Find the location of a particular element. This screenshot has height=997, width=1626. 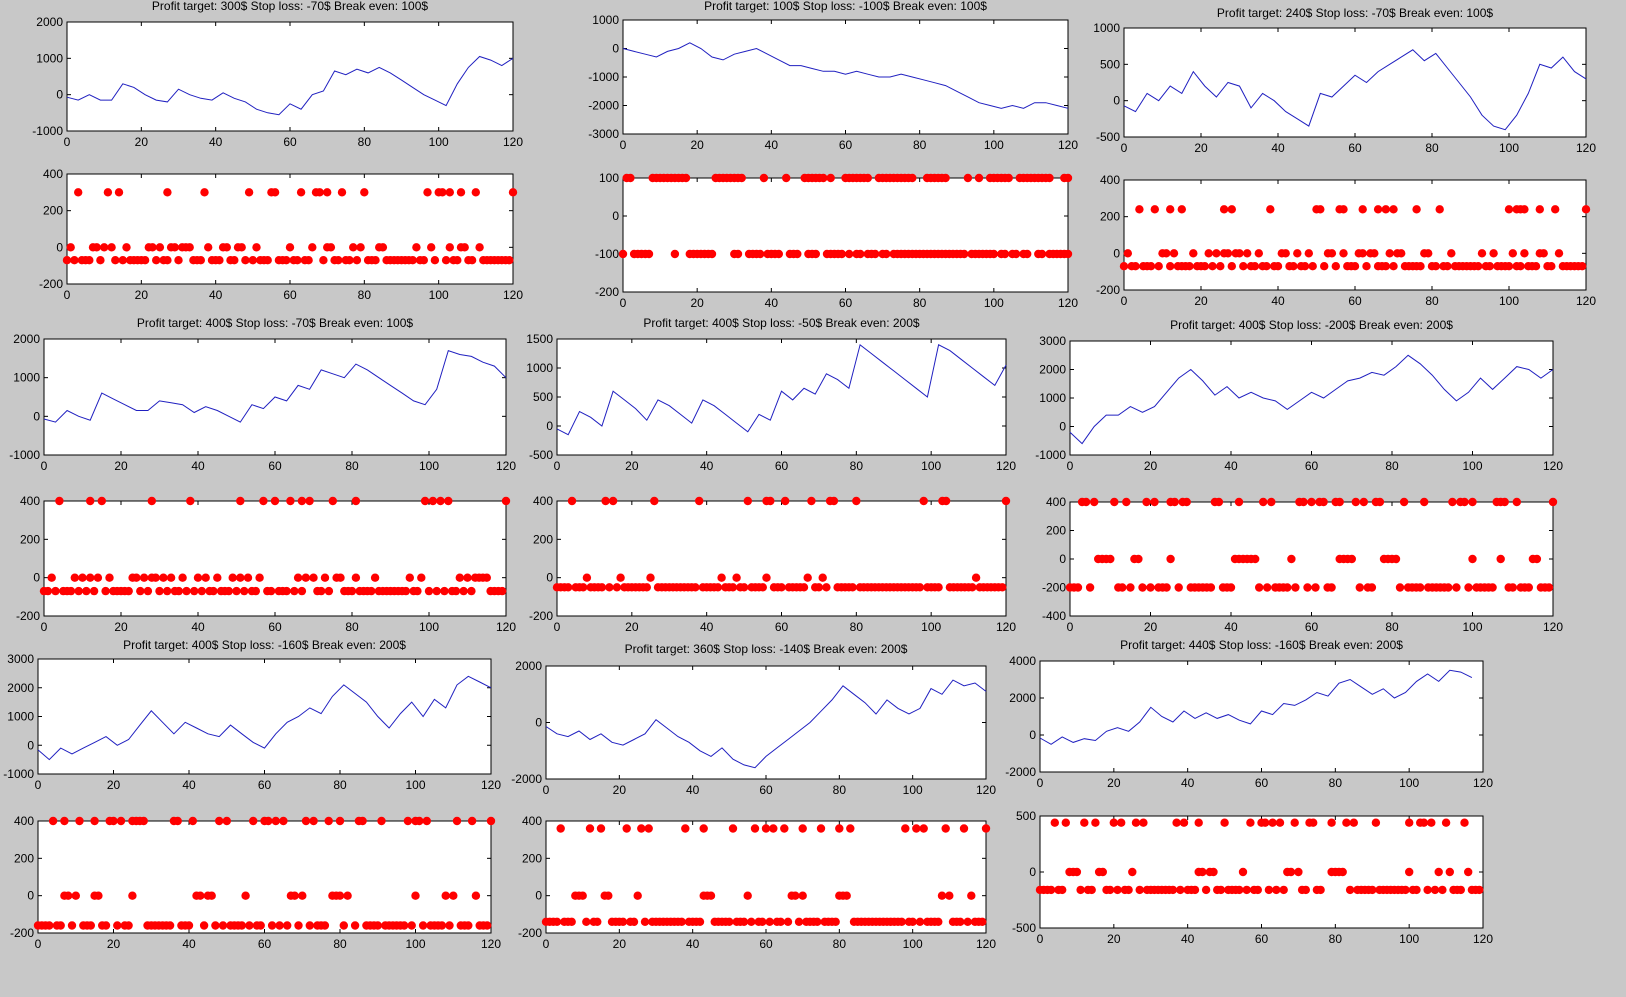

trades-3-xtick-label: 60 is located at coordinates (1355, 301).